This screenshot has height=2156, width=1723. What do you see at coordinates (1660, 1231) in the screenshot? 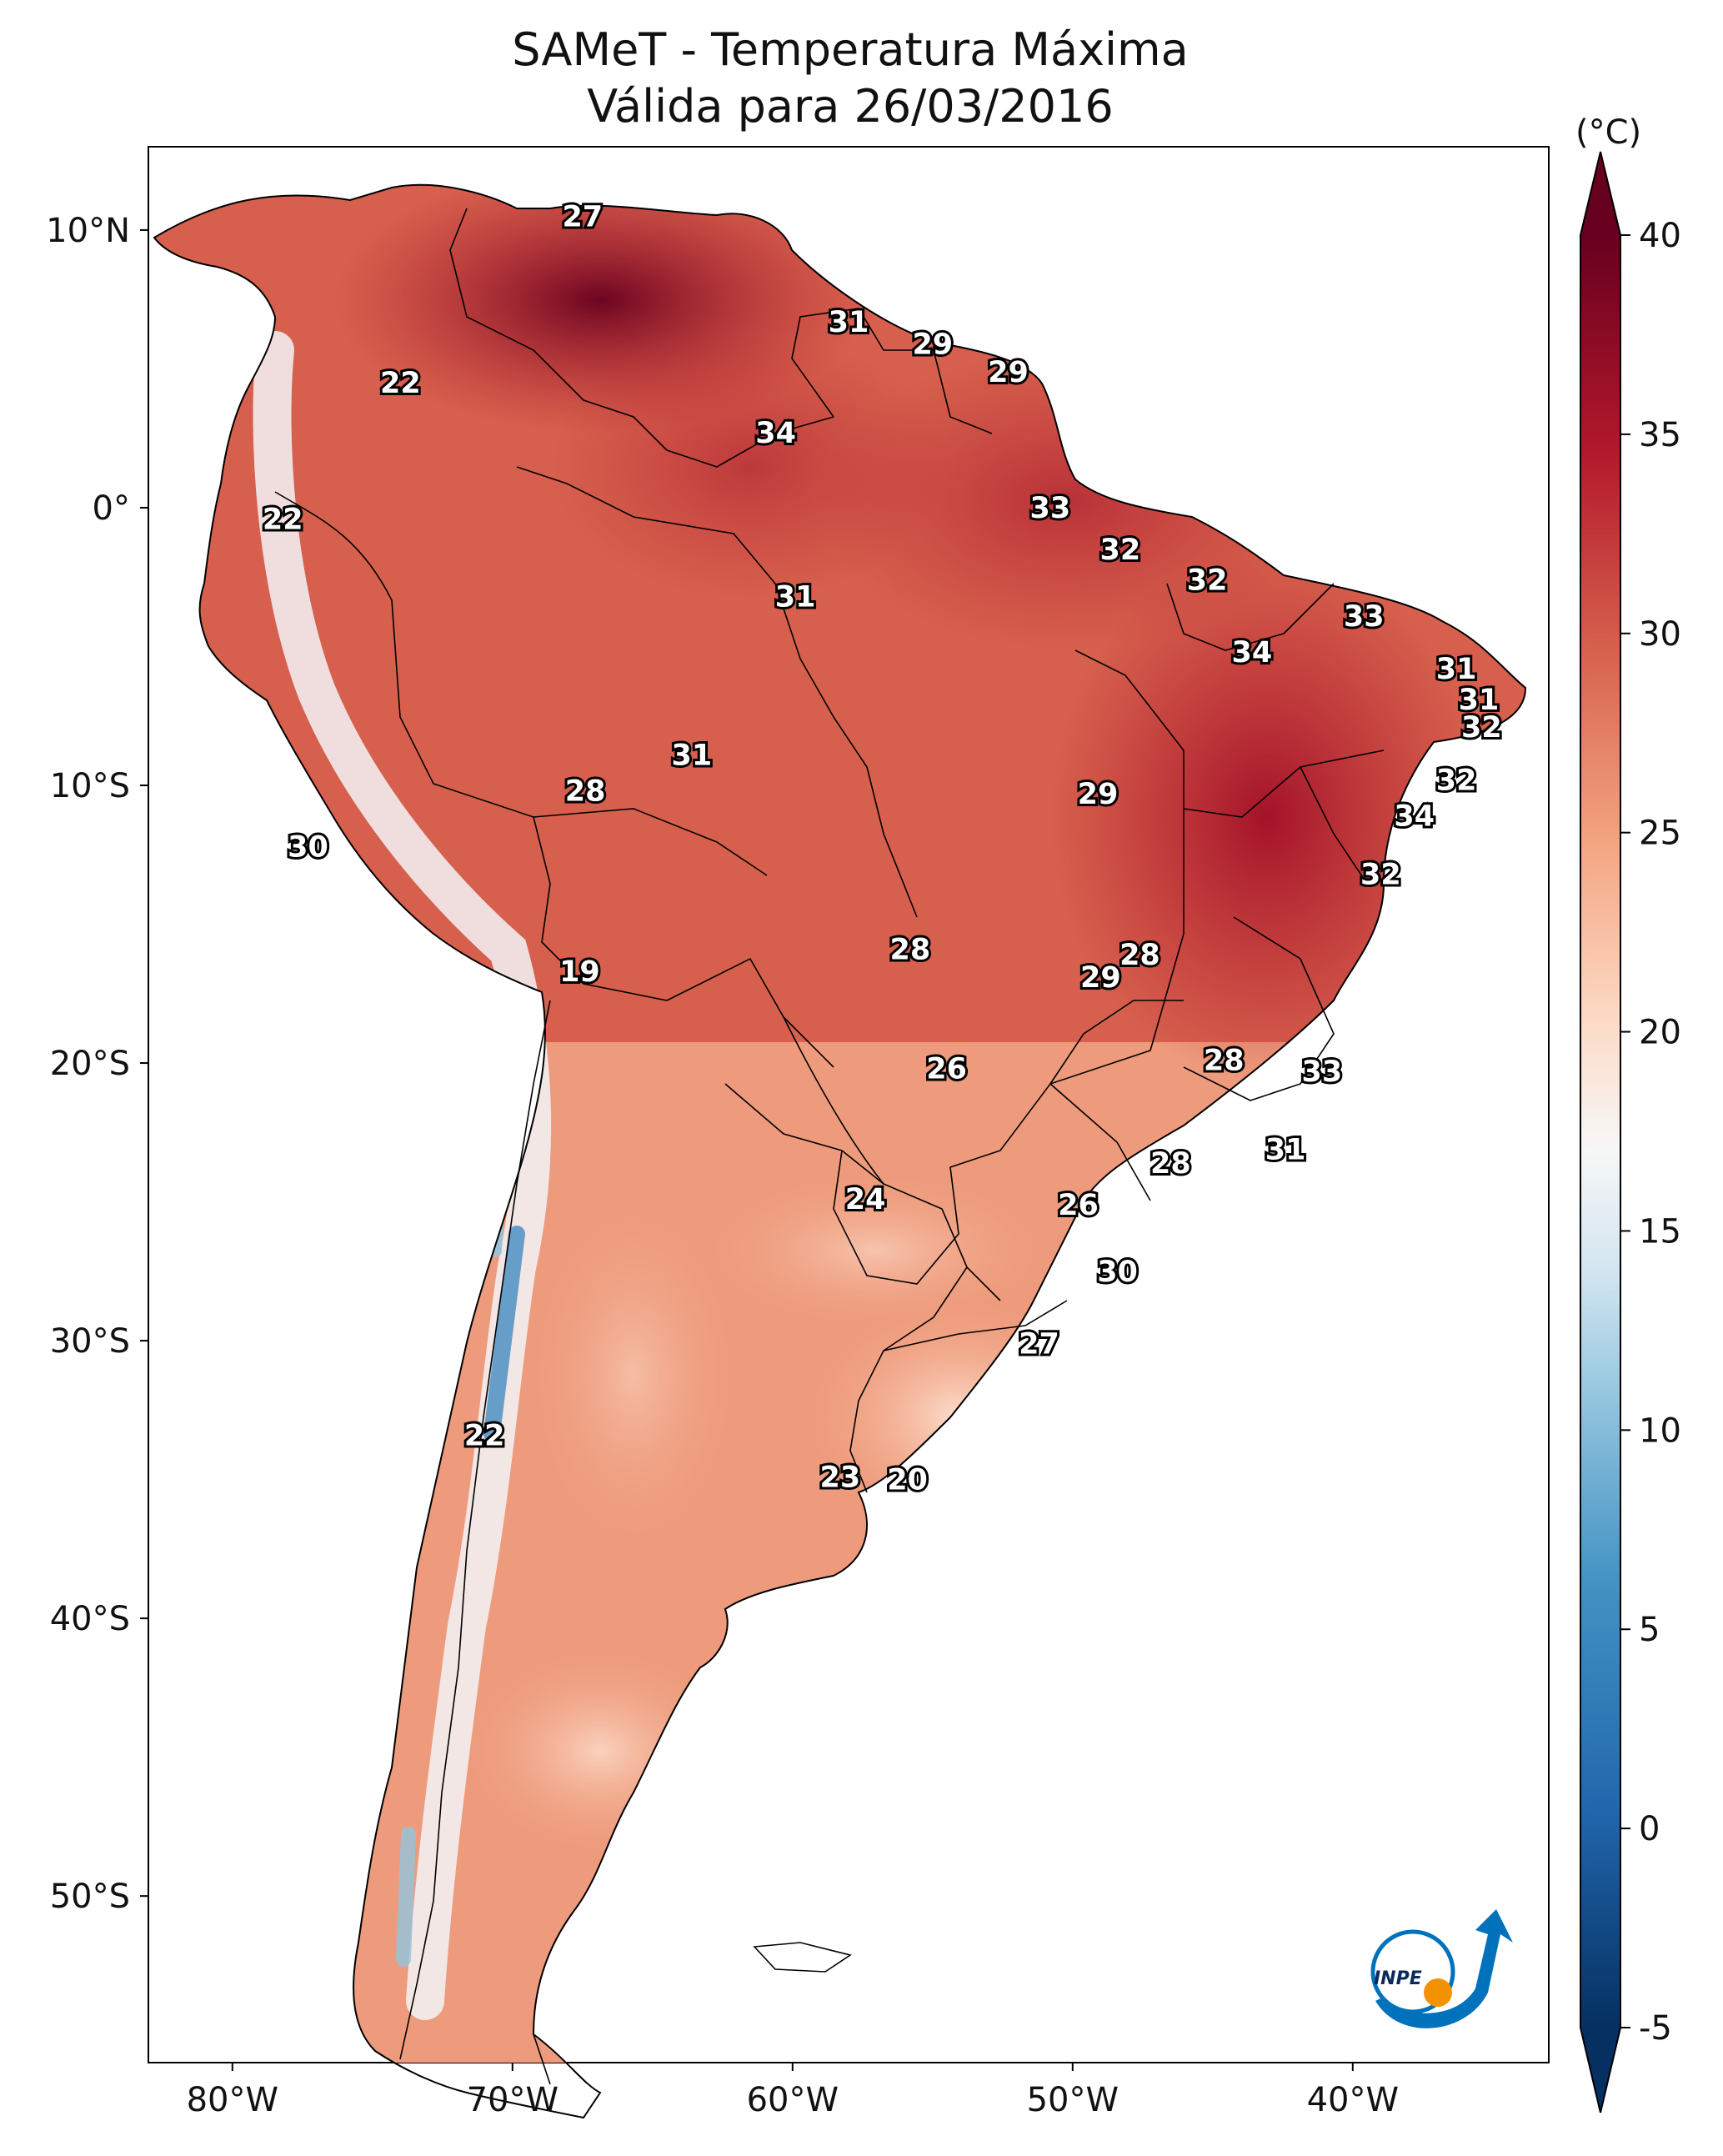
I see `colorbar-tick-label: 15` at bounding box center [1660, 1231].